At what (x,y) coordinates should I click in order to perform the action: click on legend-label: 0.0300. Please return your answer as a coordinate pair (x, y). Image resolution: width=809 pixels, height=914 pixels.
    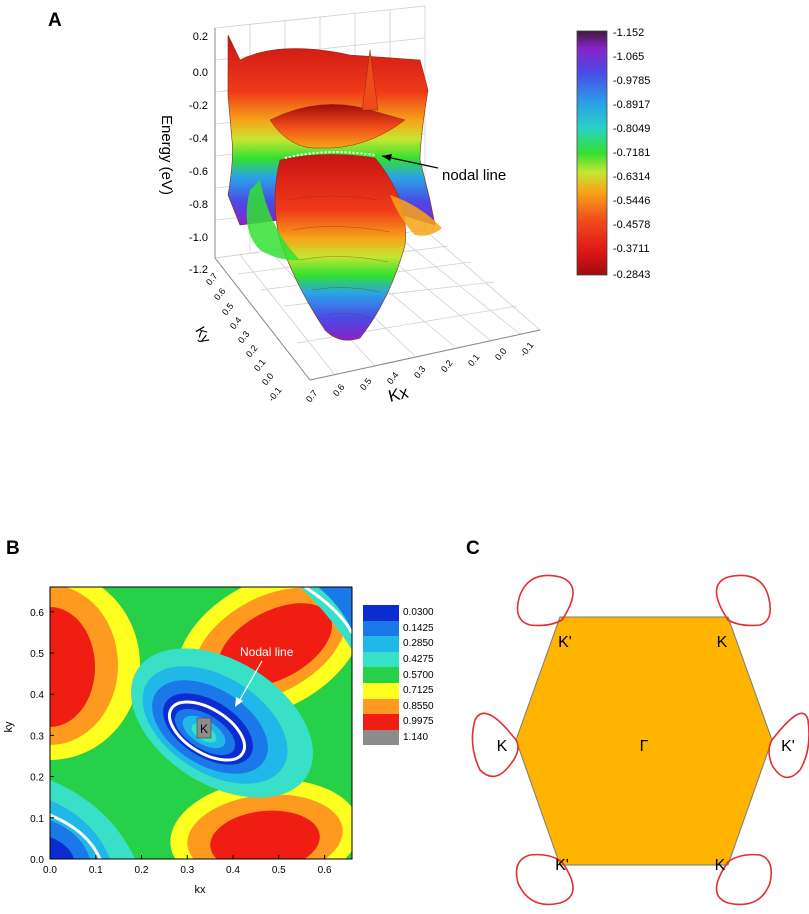
    Looking at the image, I should click on (418, 613).